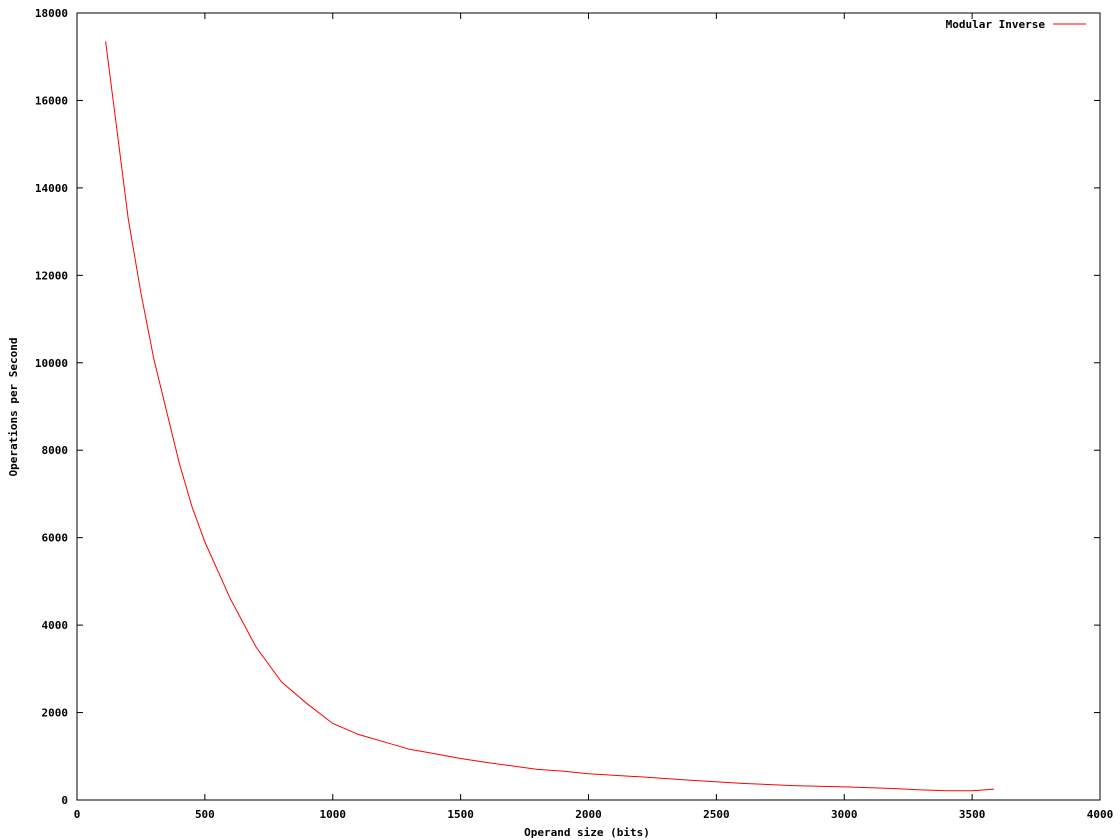 Image resolution: width=1120 pixels, height=840 pixels. Describe the element at coordinates (1100, 814) in the screenshot. I see `x-tick-label: 4000` at that location.